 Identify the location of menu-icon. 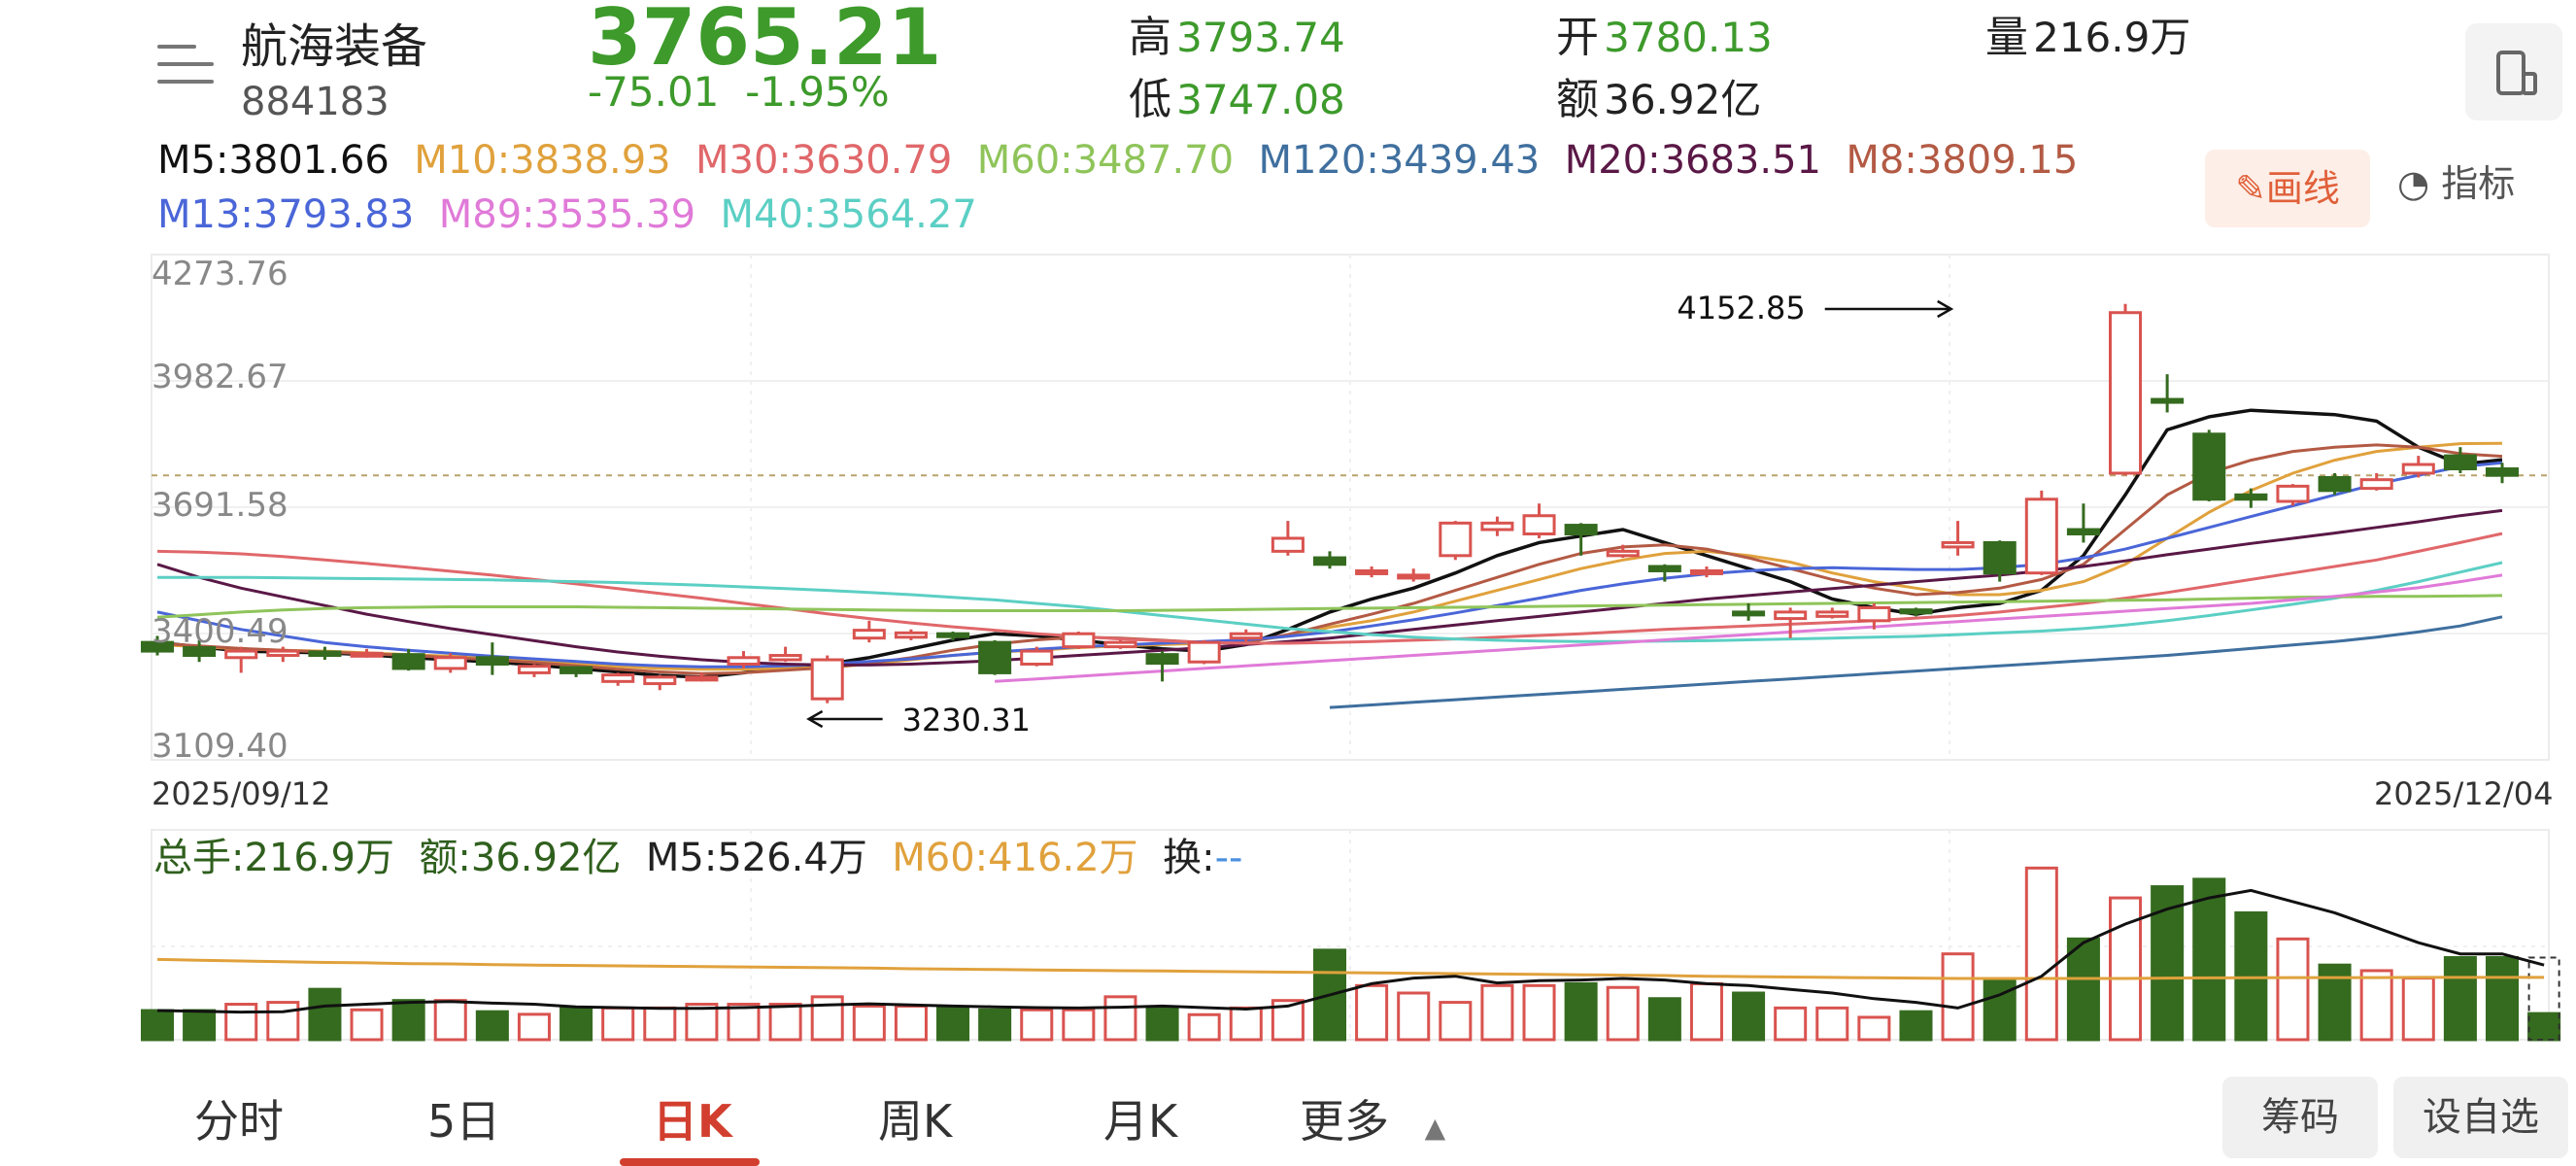
(185, 69).